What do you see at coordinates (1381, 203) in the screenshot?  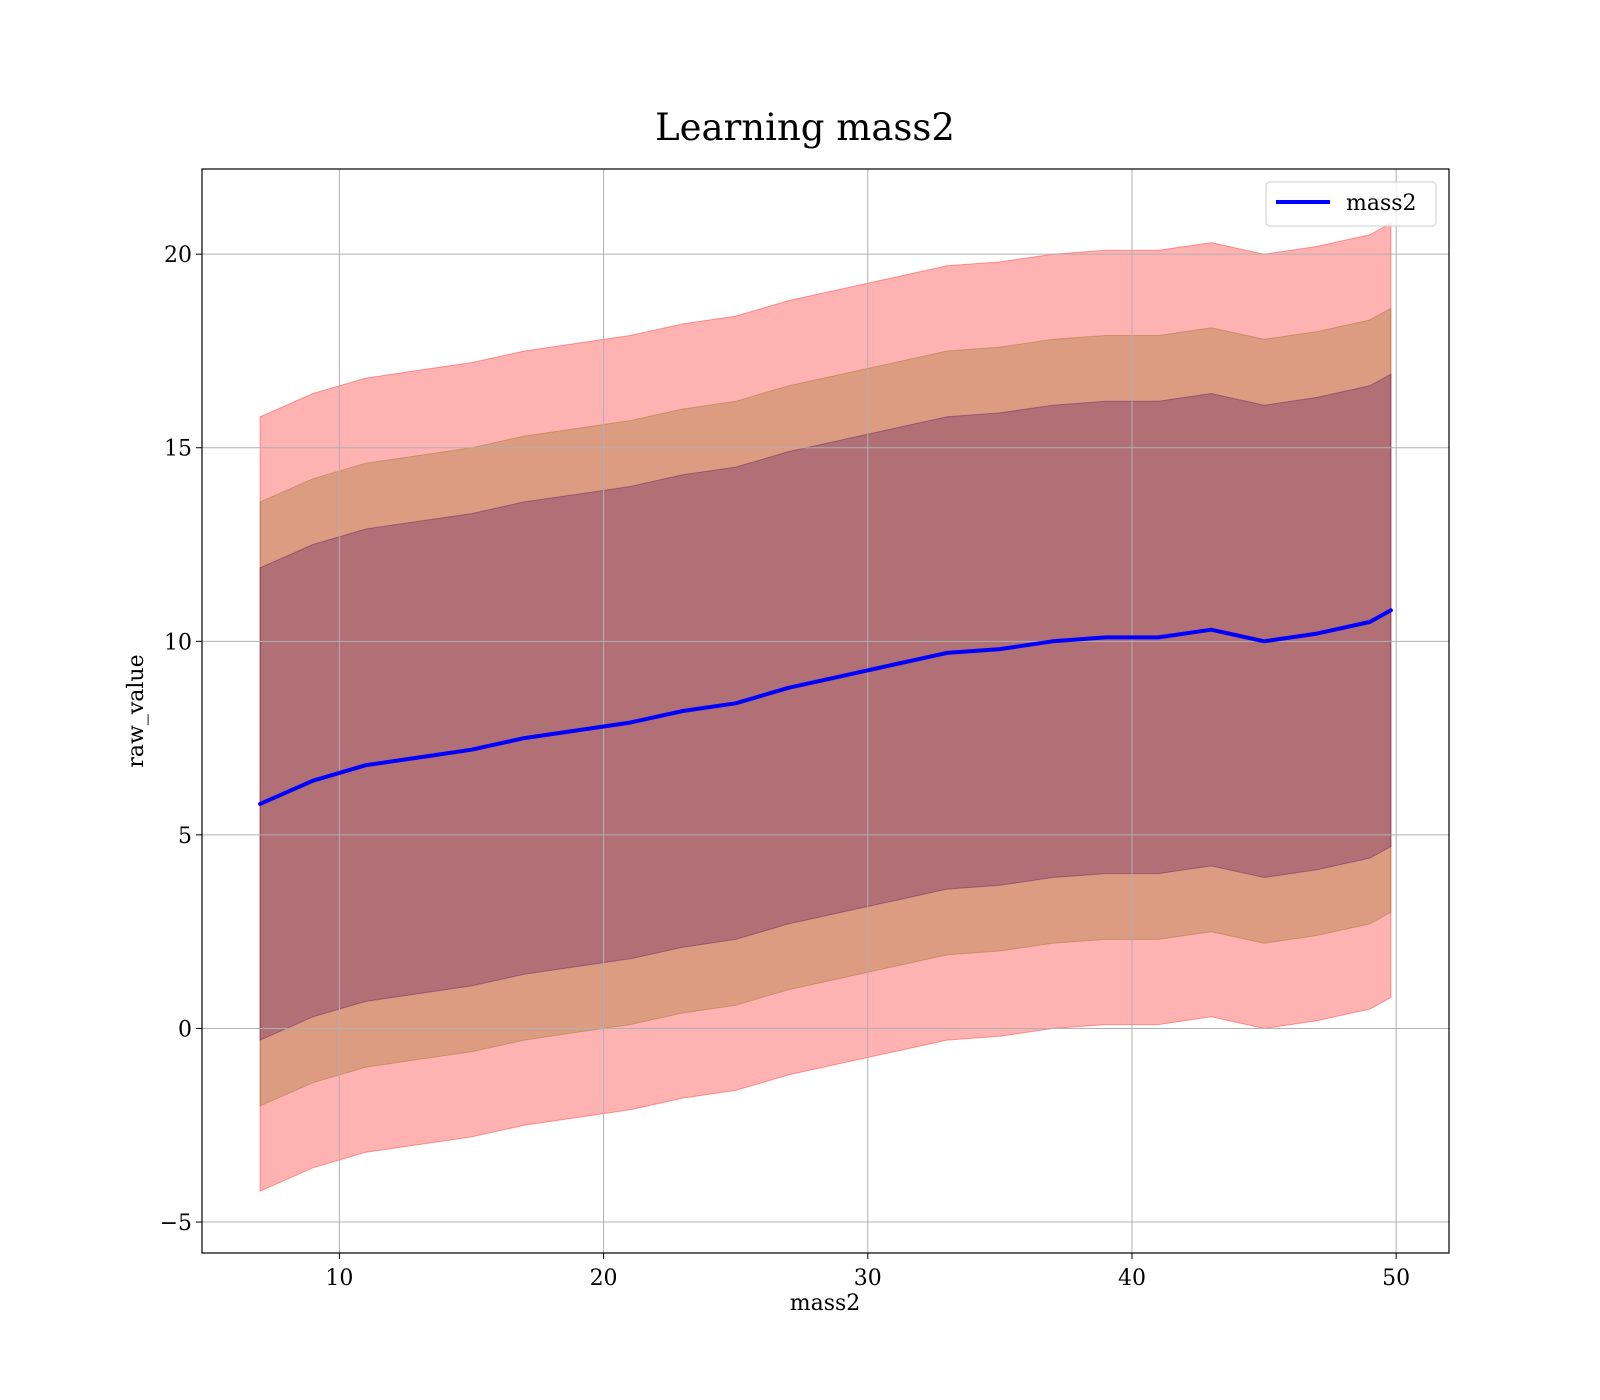 I see `legend-label-mass2: mass2` at bounding box center [1381, 203].